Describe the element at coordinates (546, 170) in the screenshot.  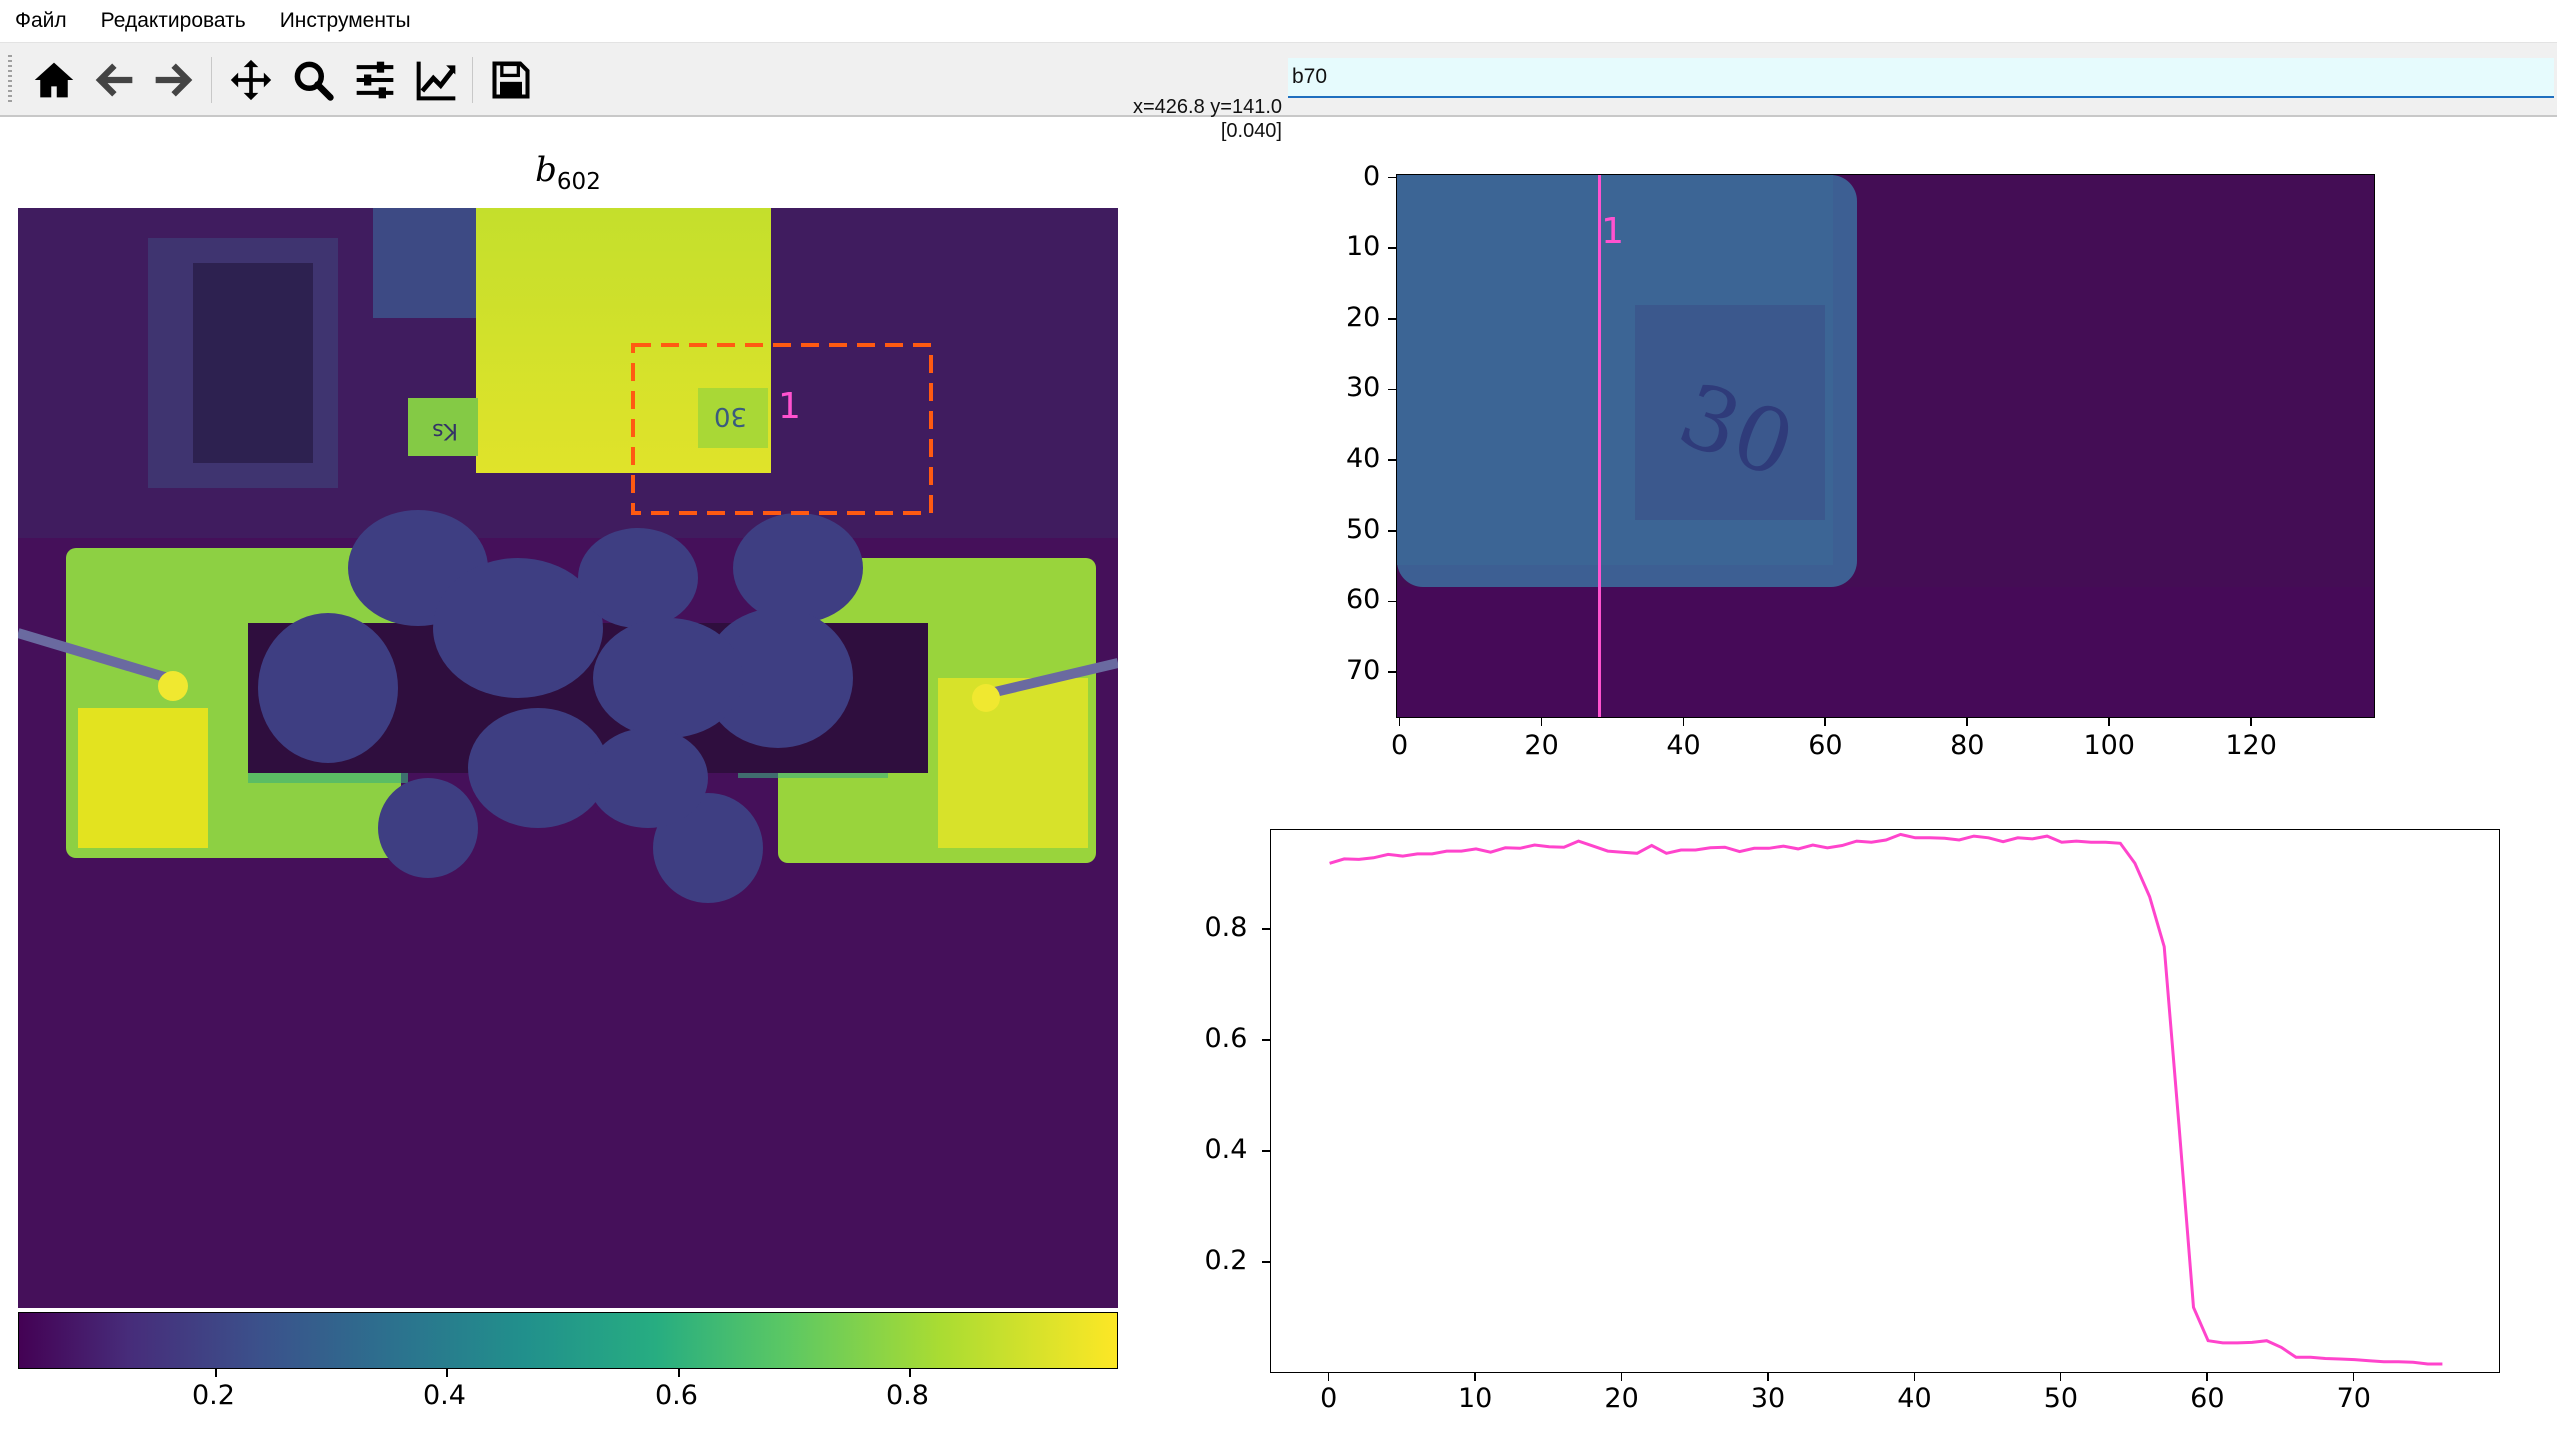
I see `title-variable: b` at that location.